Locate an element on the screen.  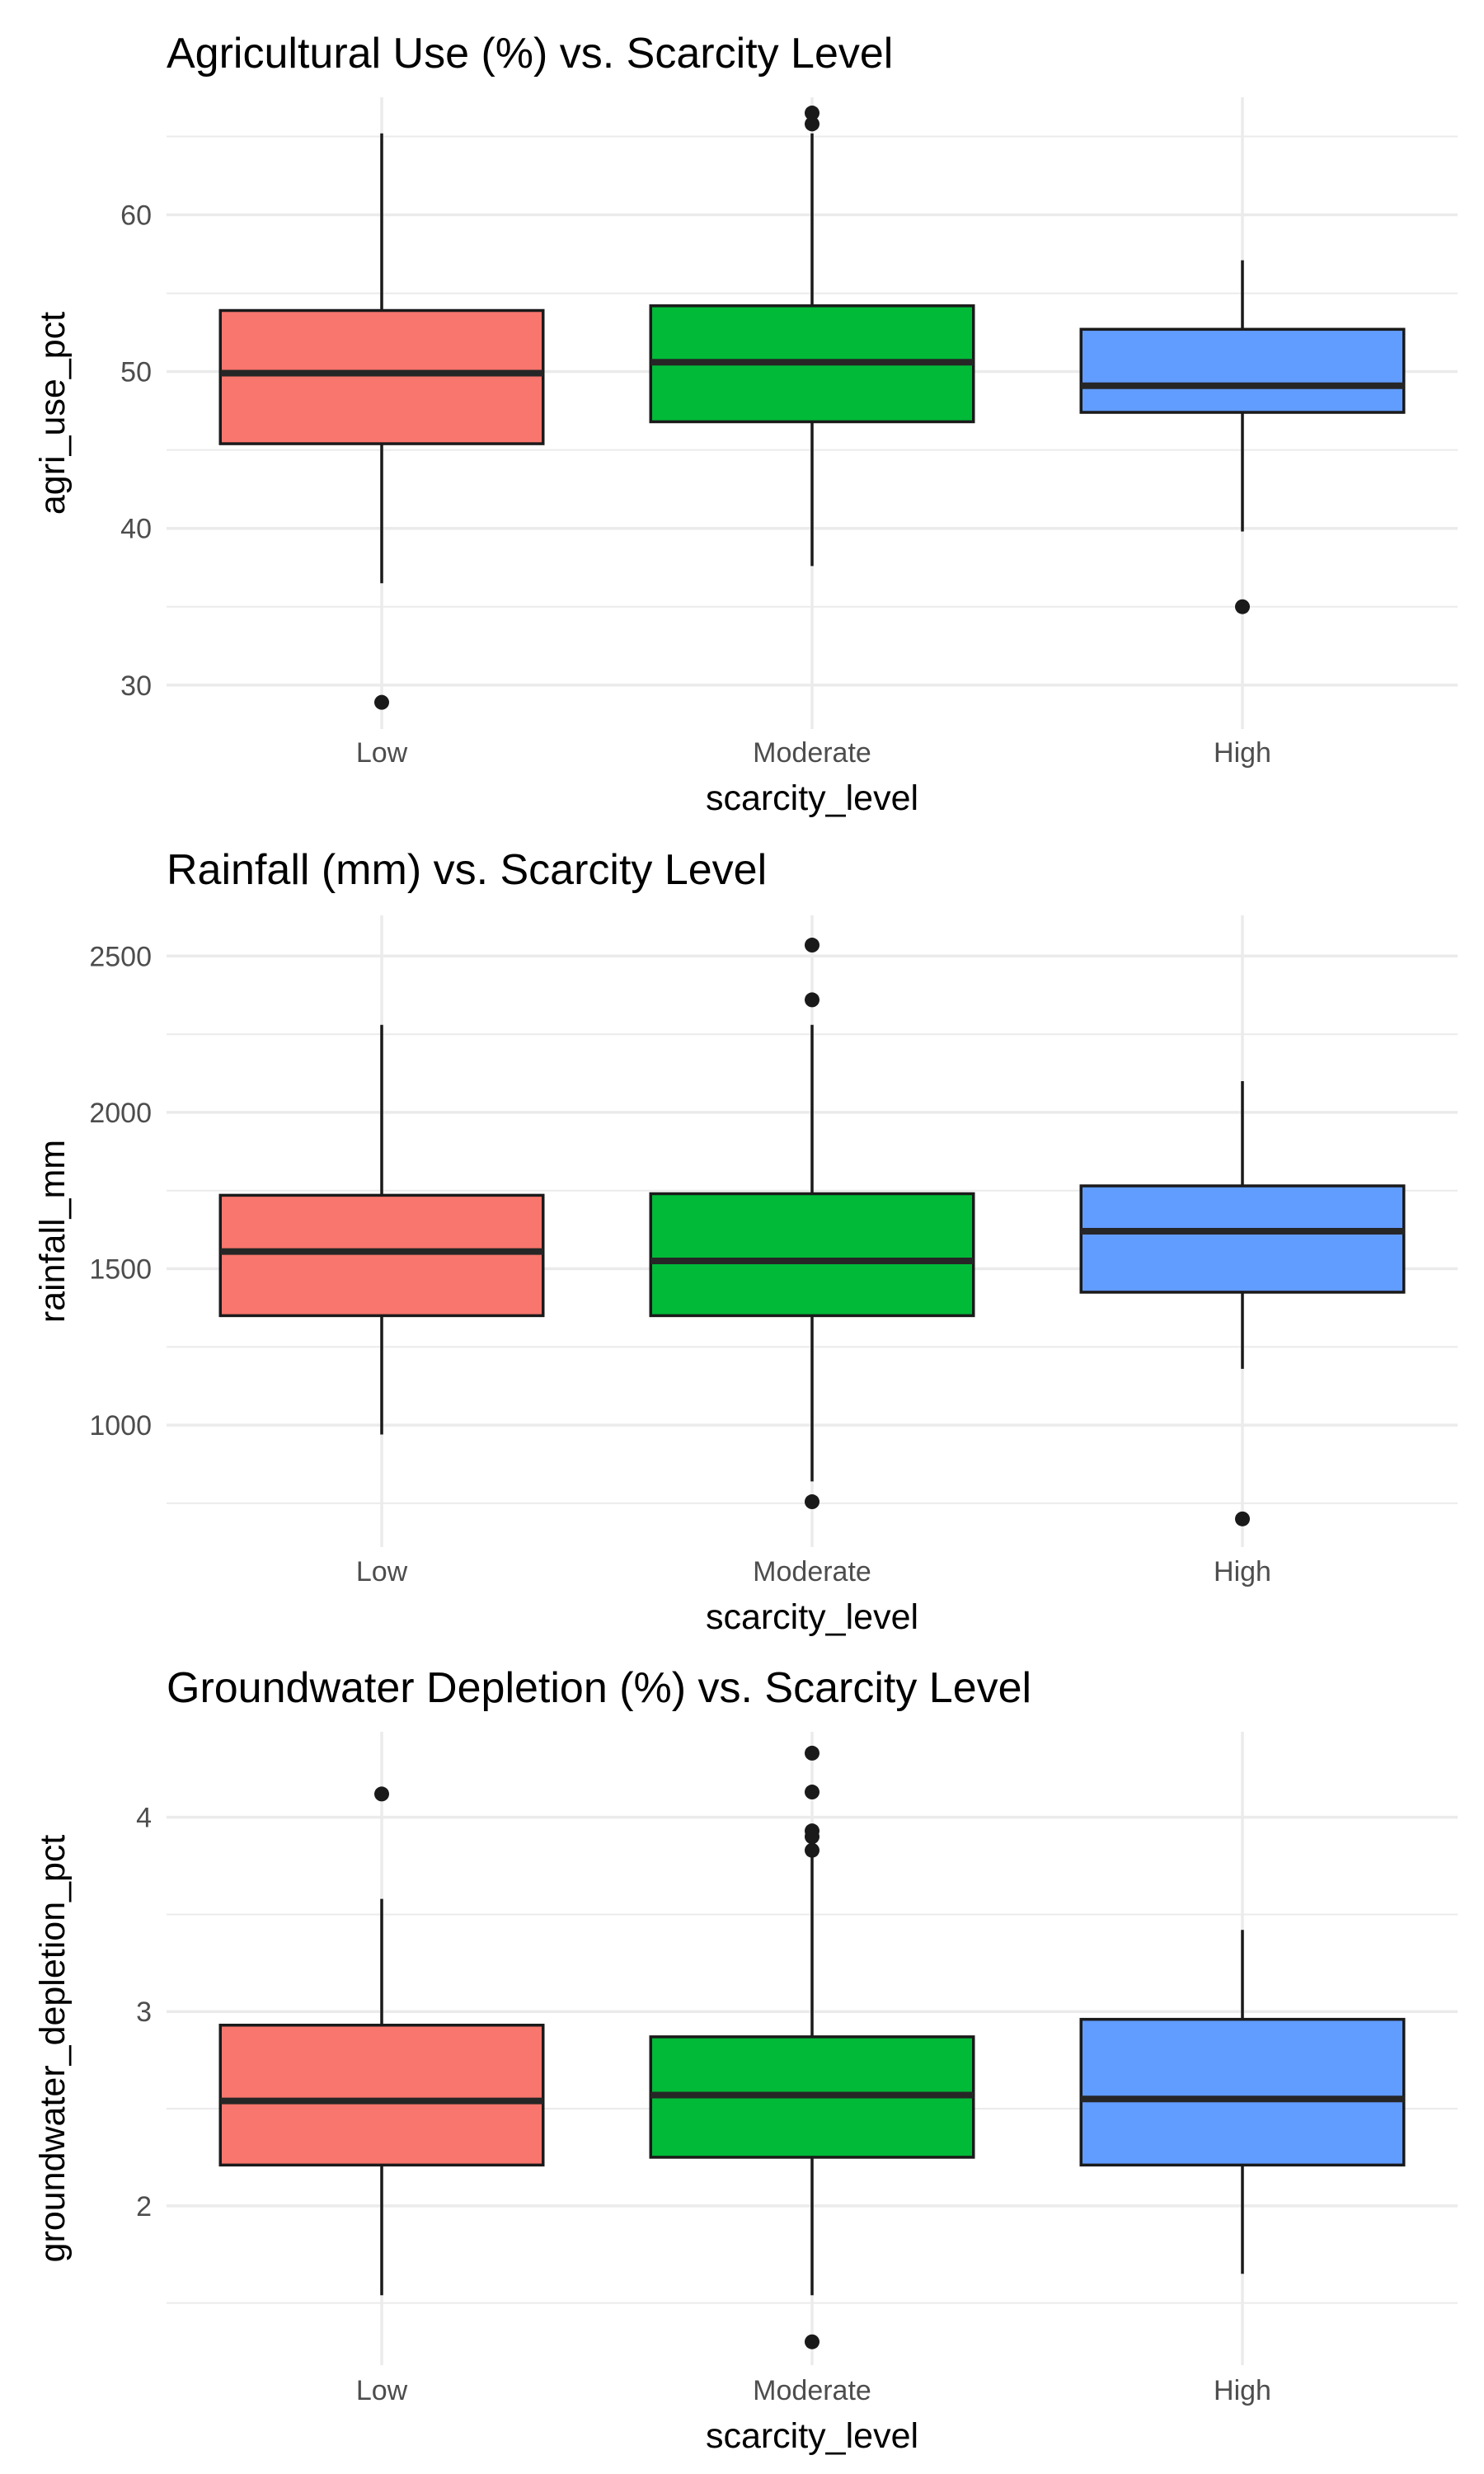
chart-title: Agricultural Use (%) vs. Scarcity Level is located at coordinates (530, 54).